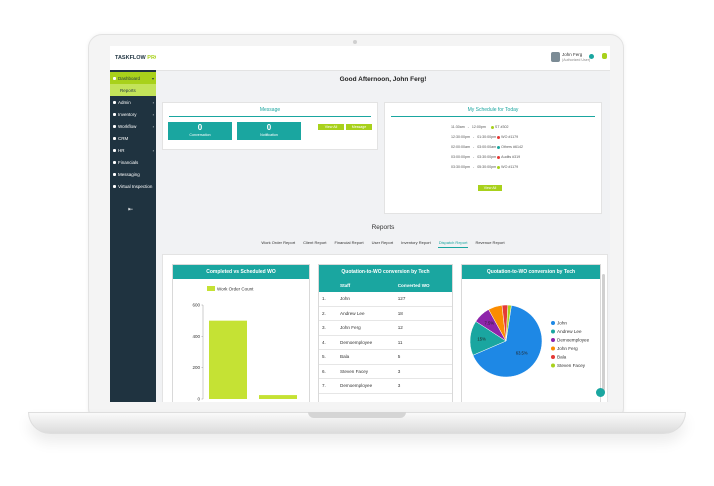  What do you see at coordinates (603, 334) in the screenshot?
I see `scrollbar` at bounding box center [603, 334].